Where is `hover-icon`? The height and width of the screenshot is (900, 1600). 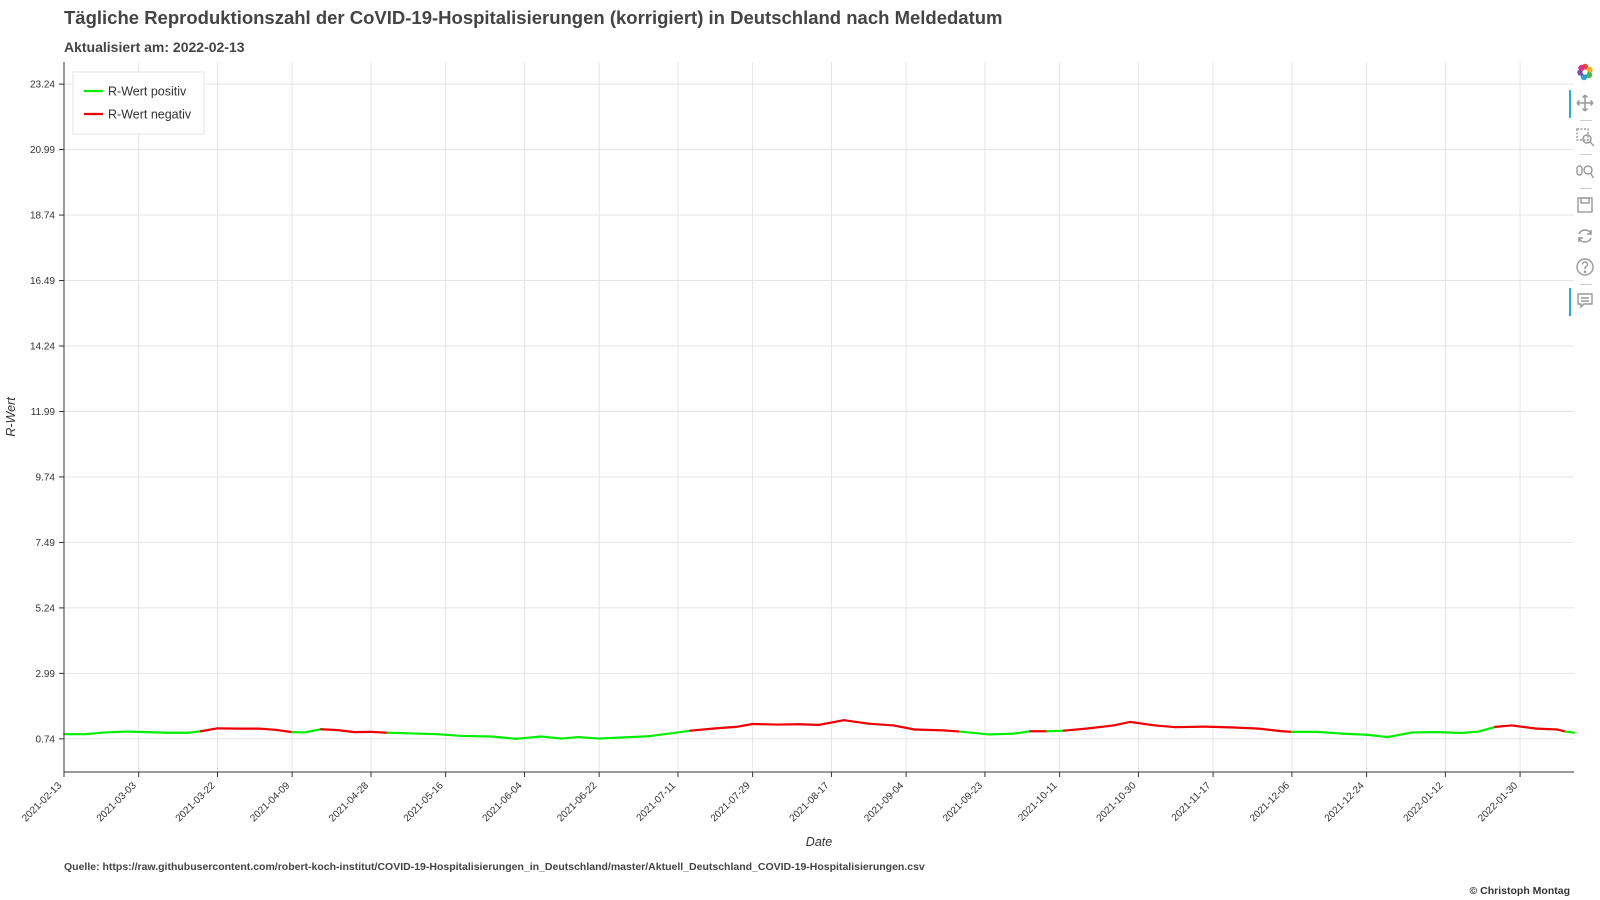
hover-icon is located at coordinates (1583, 301).